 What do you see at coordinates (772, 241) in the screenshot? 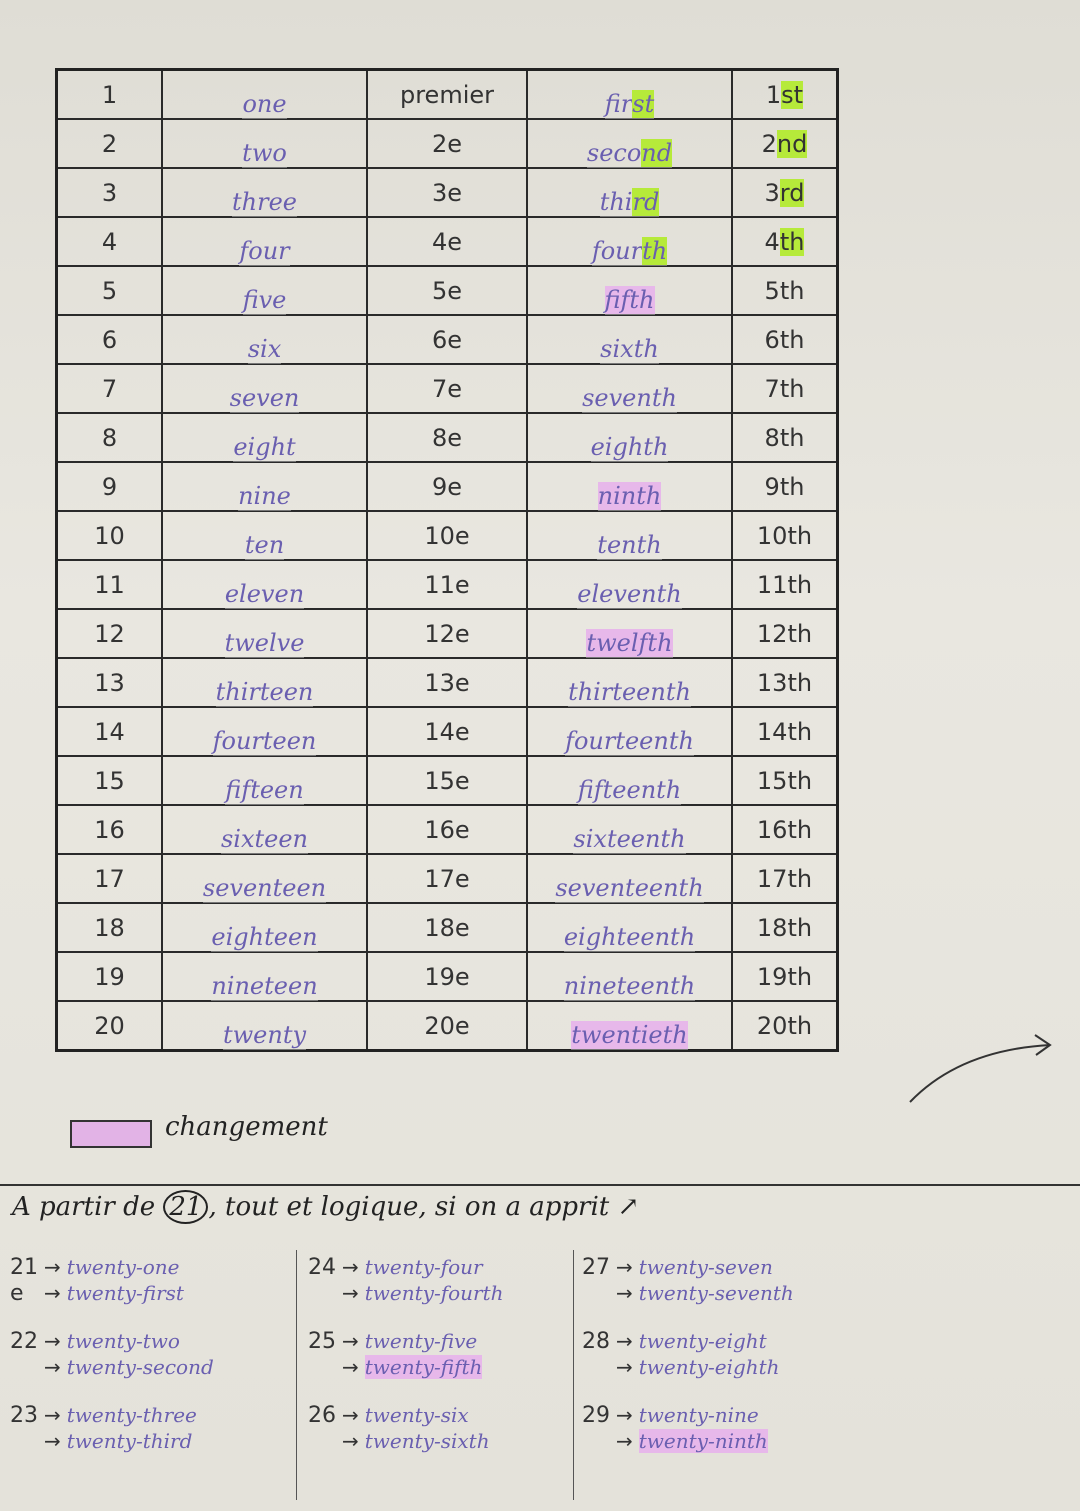
I see `abbr-number: 4` at bounding box center [772, 241].